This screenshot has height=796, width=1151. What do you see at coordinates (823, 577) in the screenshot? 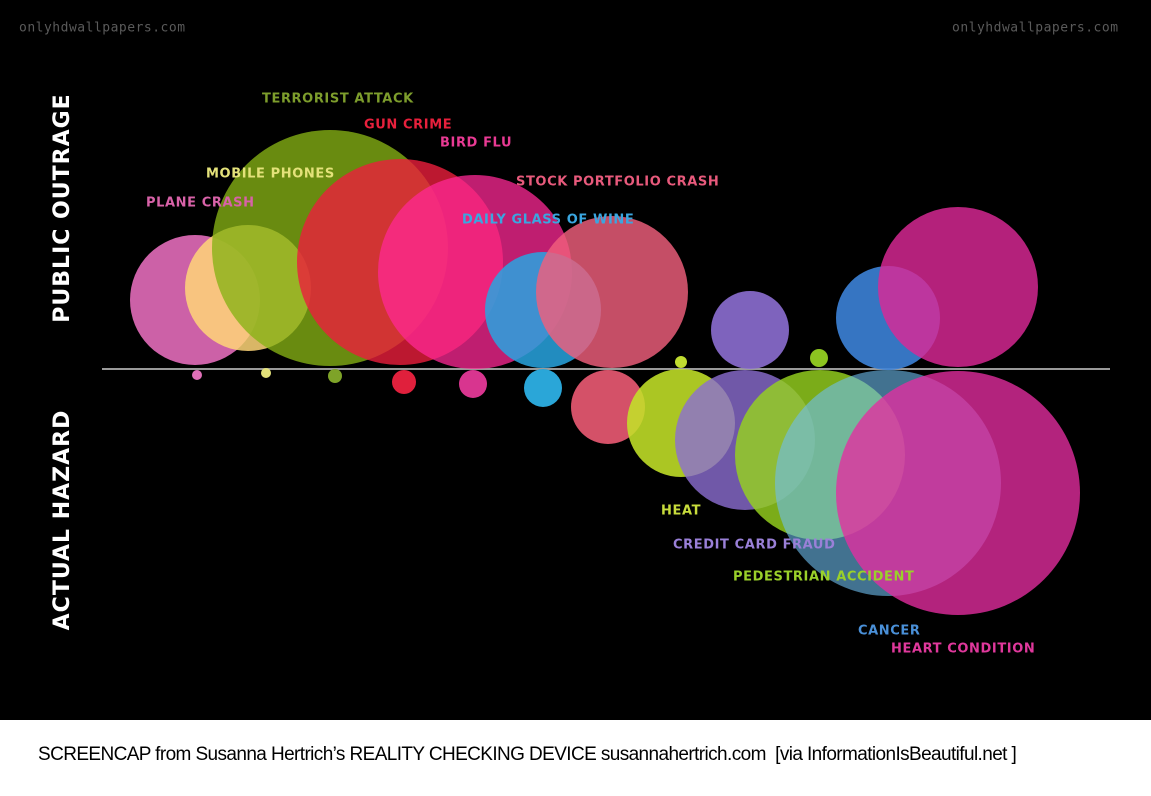
I see `bubble-label: PEDESTRIAN ACCIDENT` at bounding box center [823, 577].